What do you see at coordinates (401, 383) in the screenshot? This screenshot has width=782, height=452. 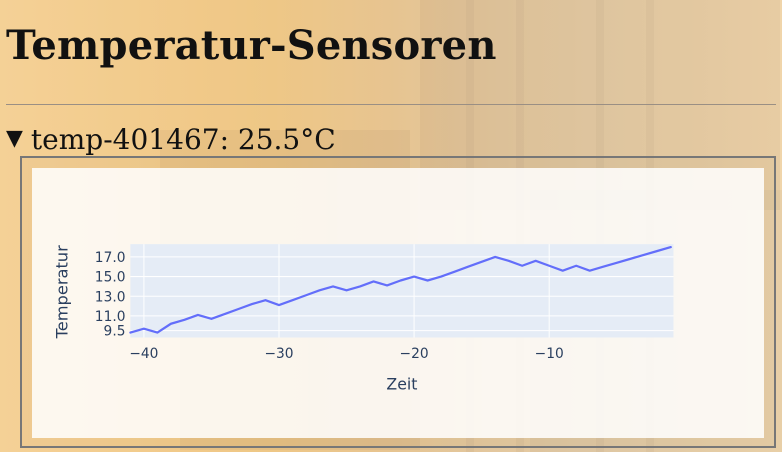 I see `x-axis-title: Zeit` at bounding box center [401, 383].